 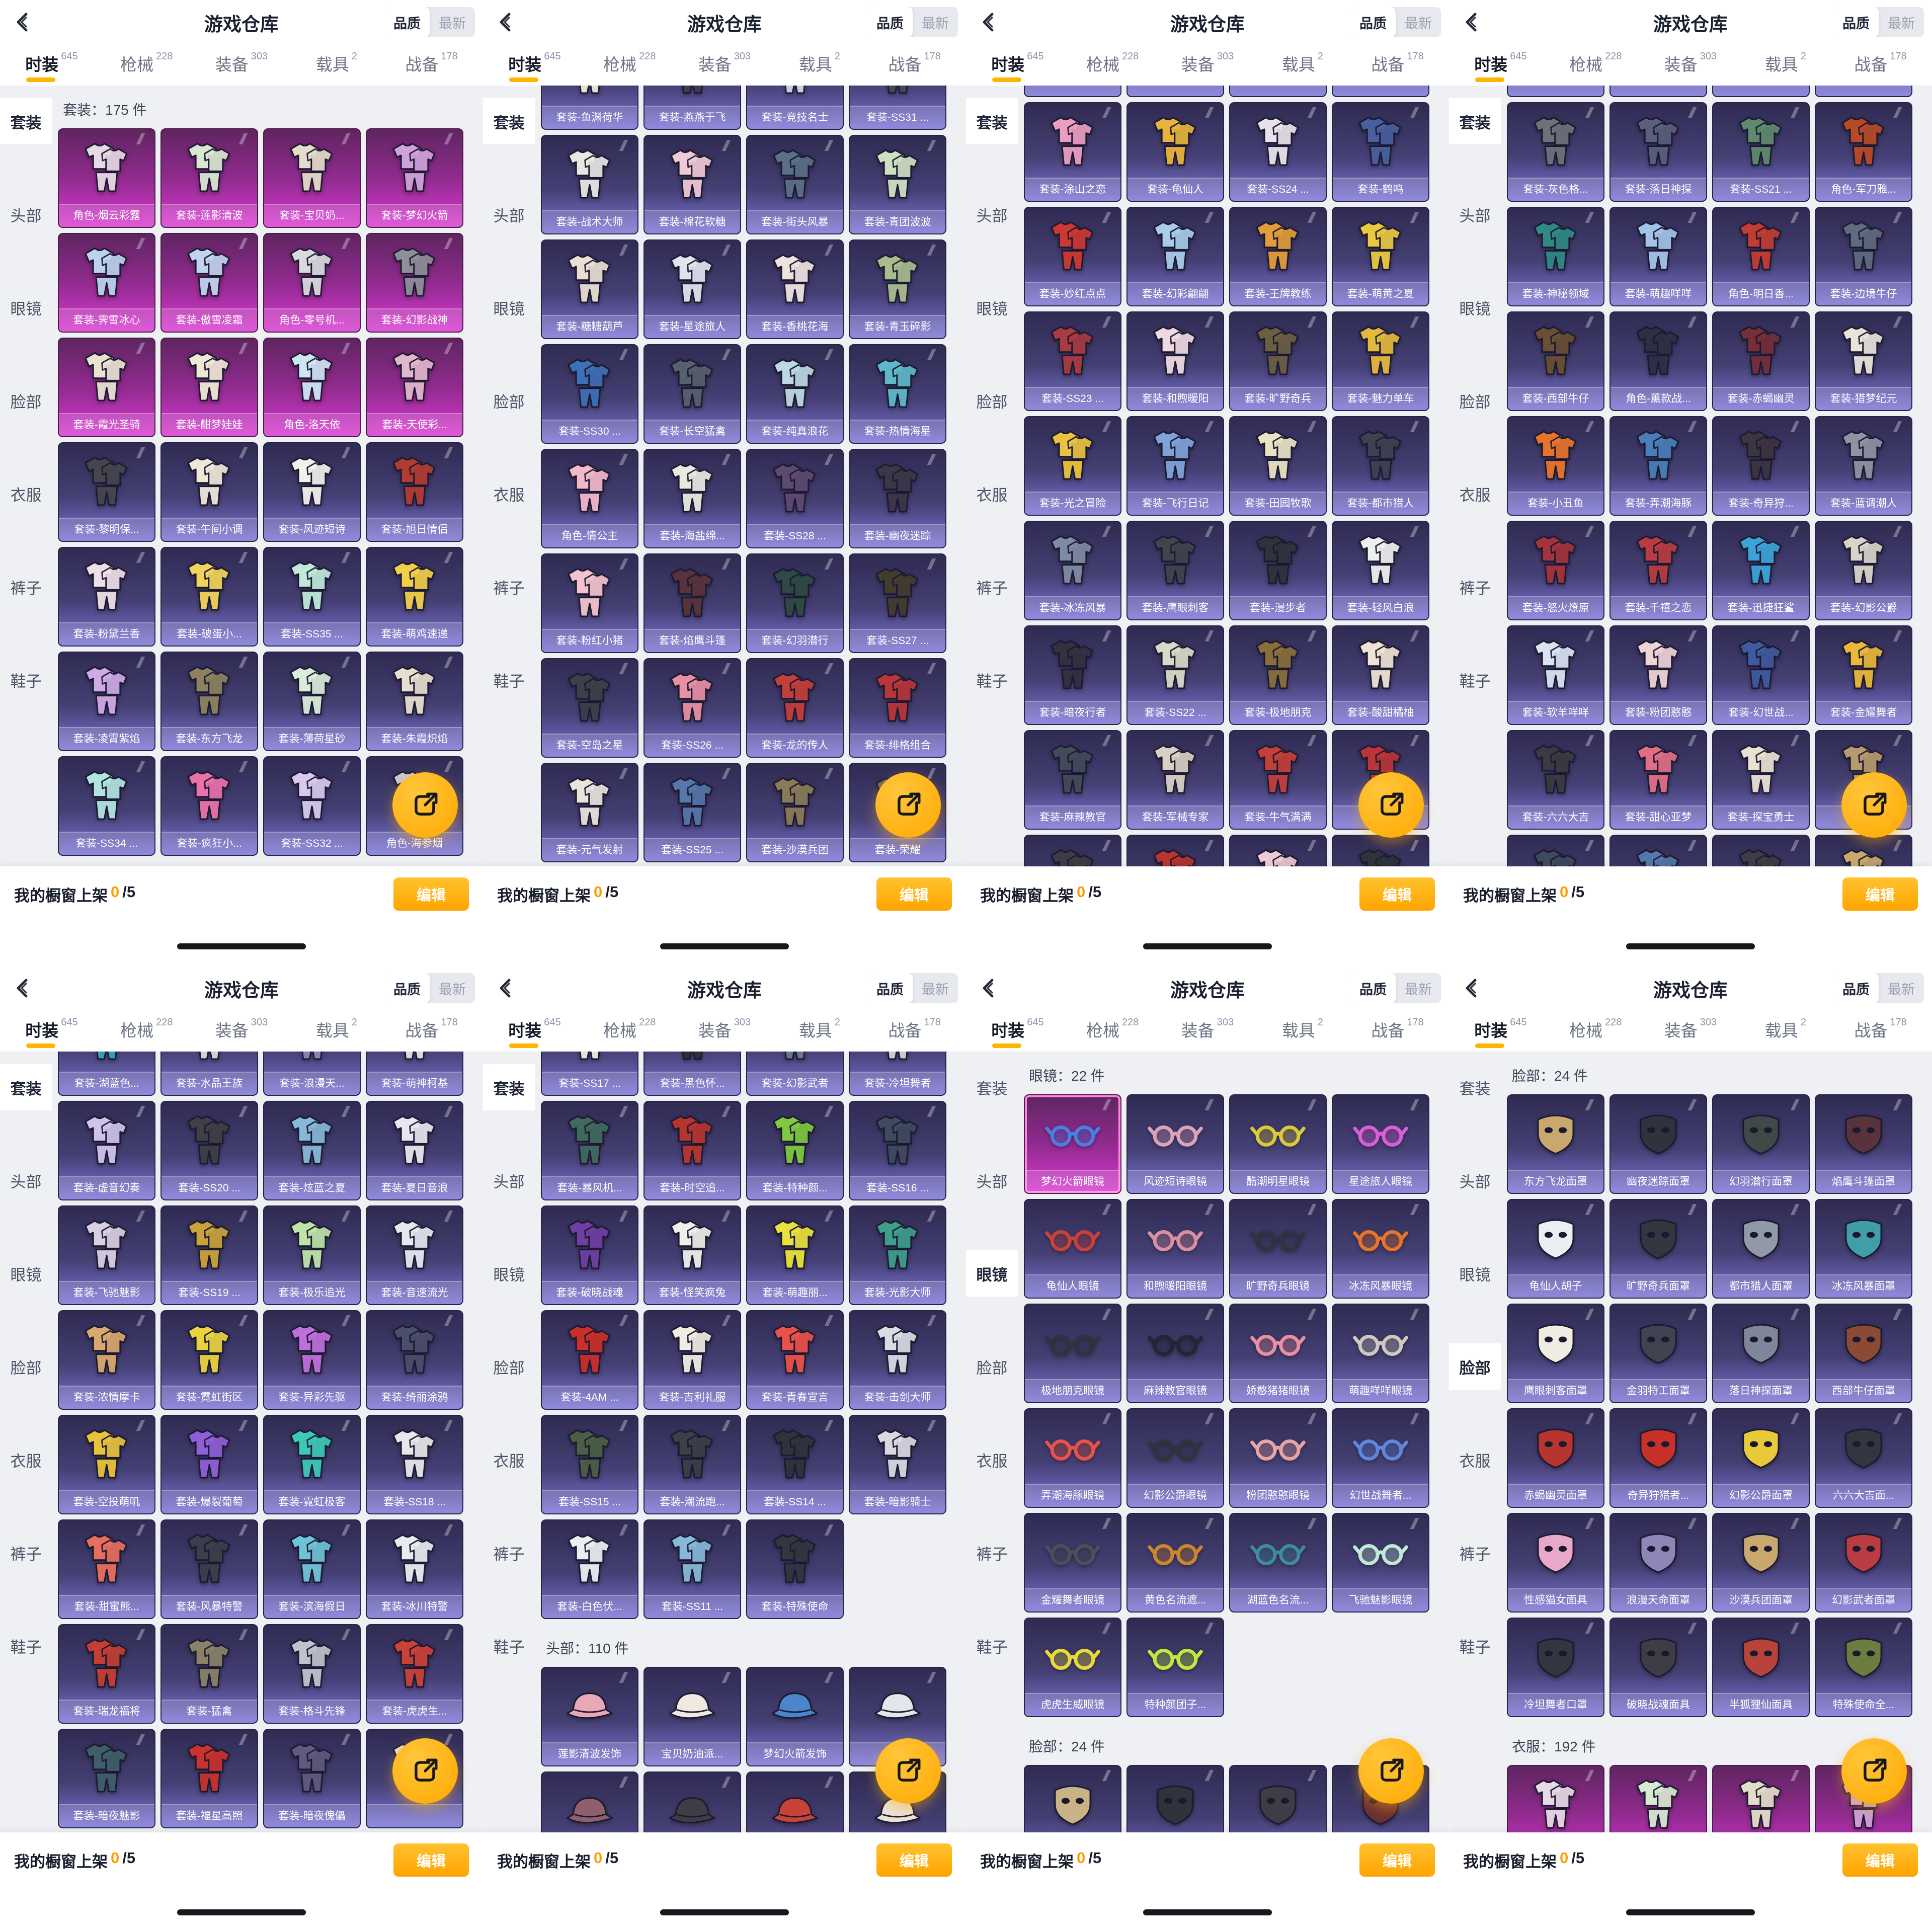 I want to click on item-card: 套装-战术大师, so click(x=590, y=184).